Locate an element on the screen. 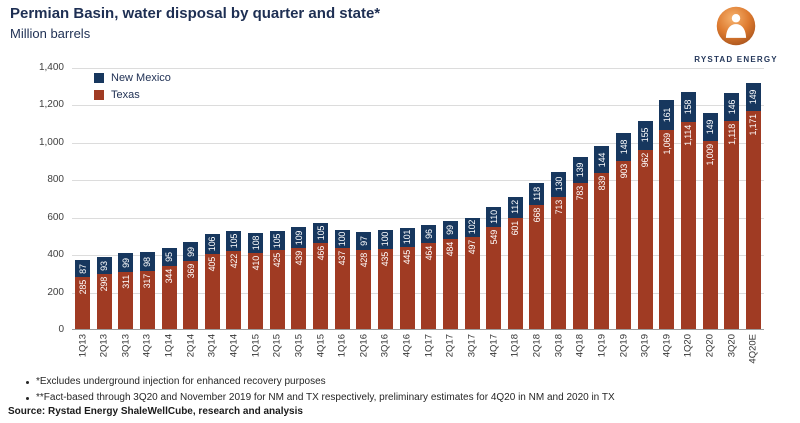  legend-swatch-new-mexico is located at coordinates (99, 78).